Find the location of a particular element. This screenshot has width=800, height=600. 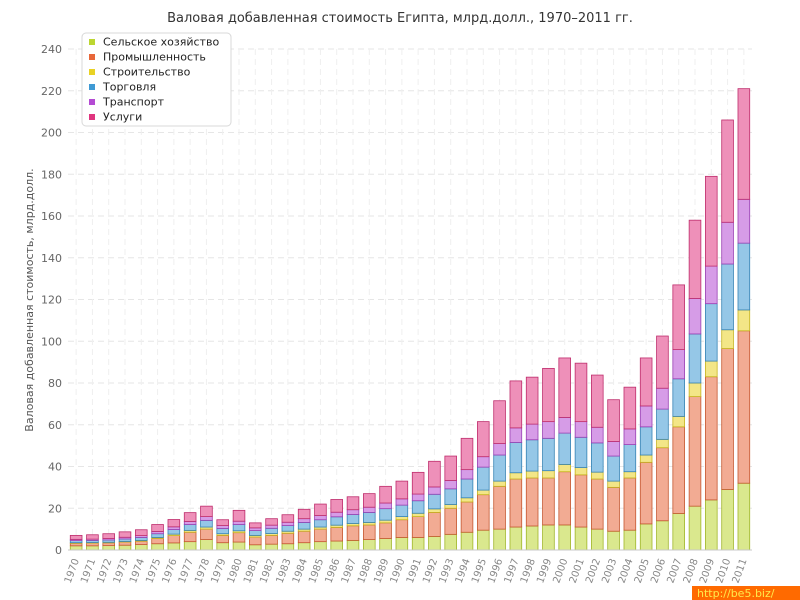

legend-label: Промышленность is located at coordinates (154, 57).